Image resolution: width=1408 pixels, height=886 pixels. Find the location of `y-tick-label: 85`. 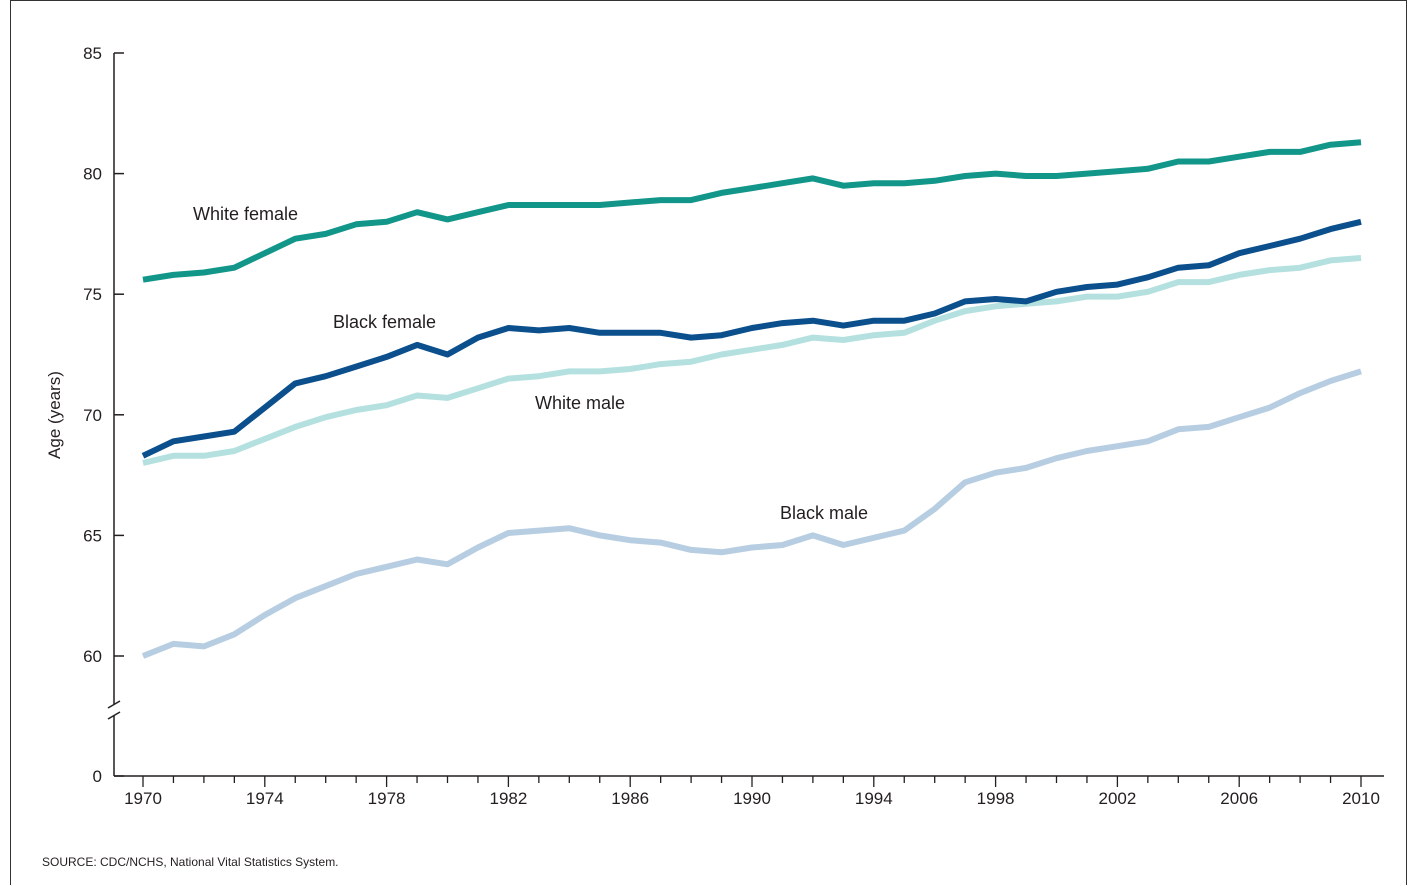

y-tick-label: 85 is located at coordinates (92, 53).